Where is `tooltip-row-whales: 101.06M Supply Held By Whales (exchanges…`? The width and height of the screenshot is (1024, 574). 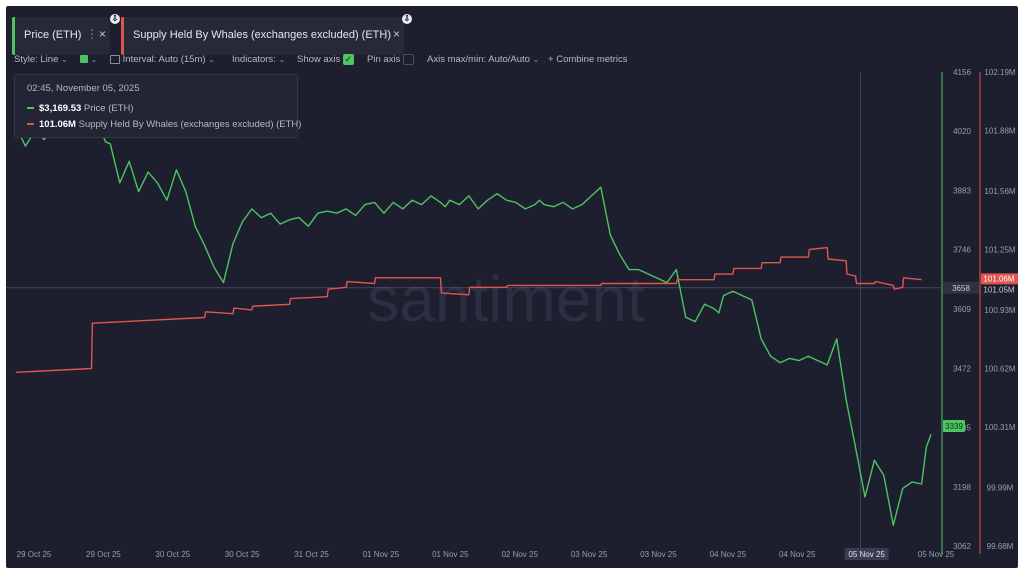 tooltip-row-whales: 101.06M Supply Held By Whales (exchanges… is located at coordinates (164, 124).